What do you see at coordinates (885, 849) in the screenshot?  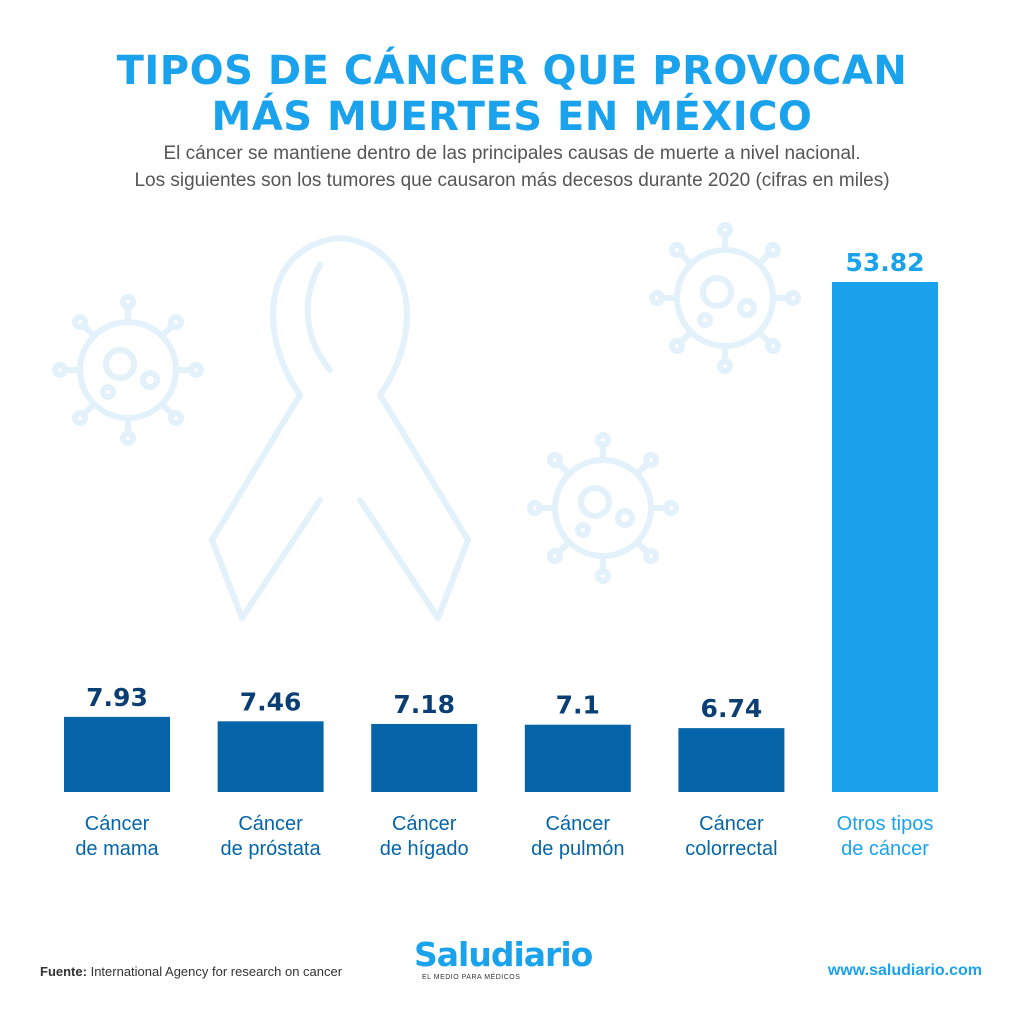 I see `category-label-line: de cáncer` at bounding box center [885, 849].